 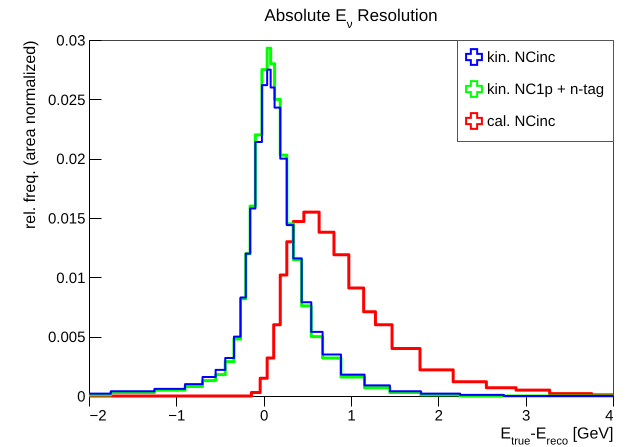 I want to click on legend-label: kin. NC1p + n-tag, so click(x=545, y=89).